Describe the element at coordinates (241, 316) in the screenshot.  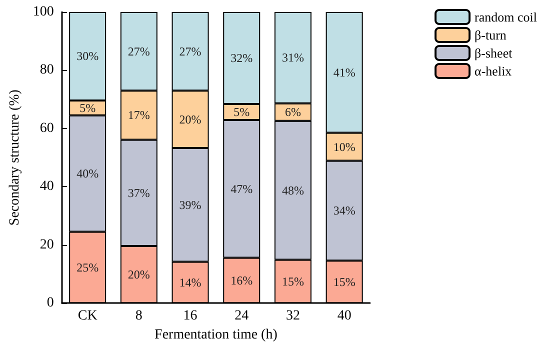
I see `x-tick-label: 24` at that location.